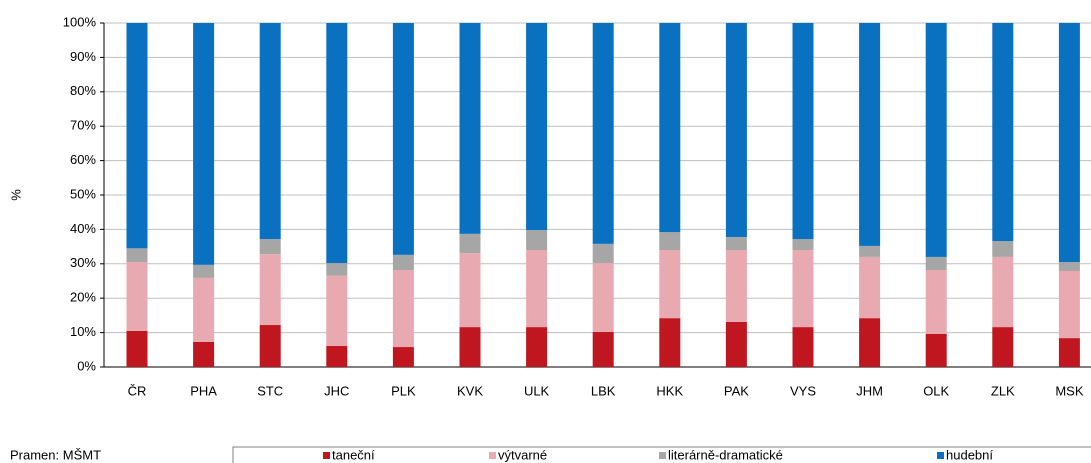 This screenshot has height=463, width=1091. What do you see at coordinates (869, 390) in the screenshot?
I see `x-tick-label: JHM` at bounding box center [869, 390].